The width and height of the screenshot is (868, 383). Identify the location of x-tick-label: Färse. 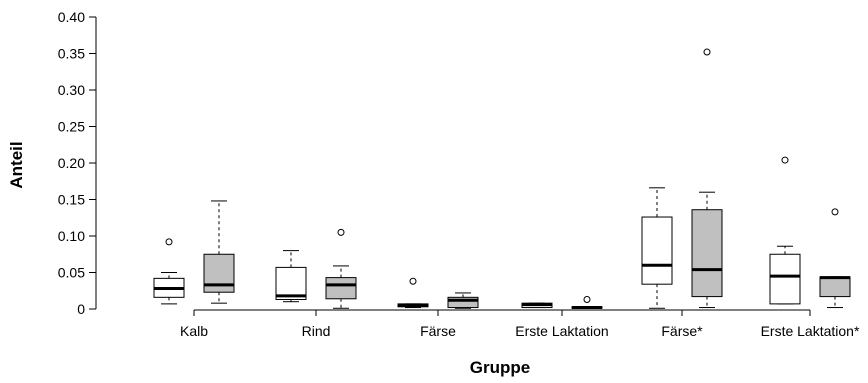
(438, 331).